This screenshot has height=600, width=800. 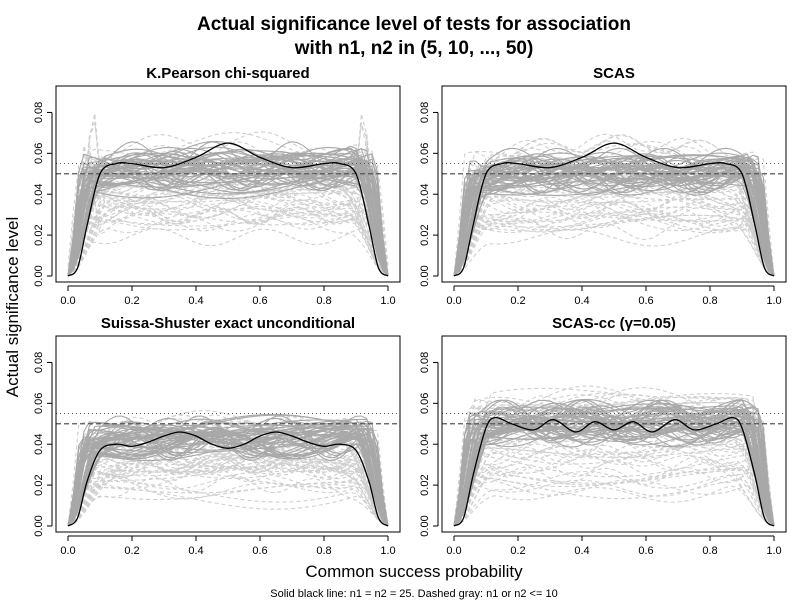 I want to click on grey-curves, so click(x=614, y=456).